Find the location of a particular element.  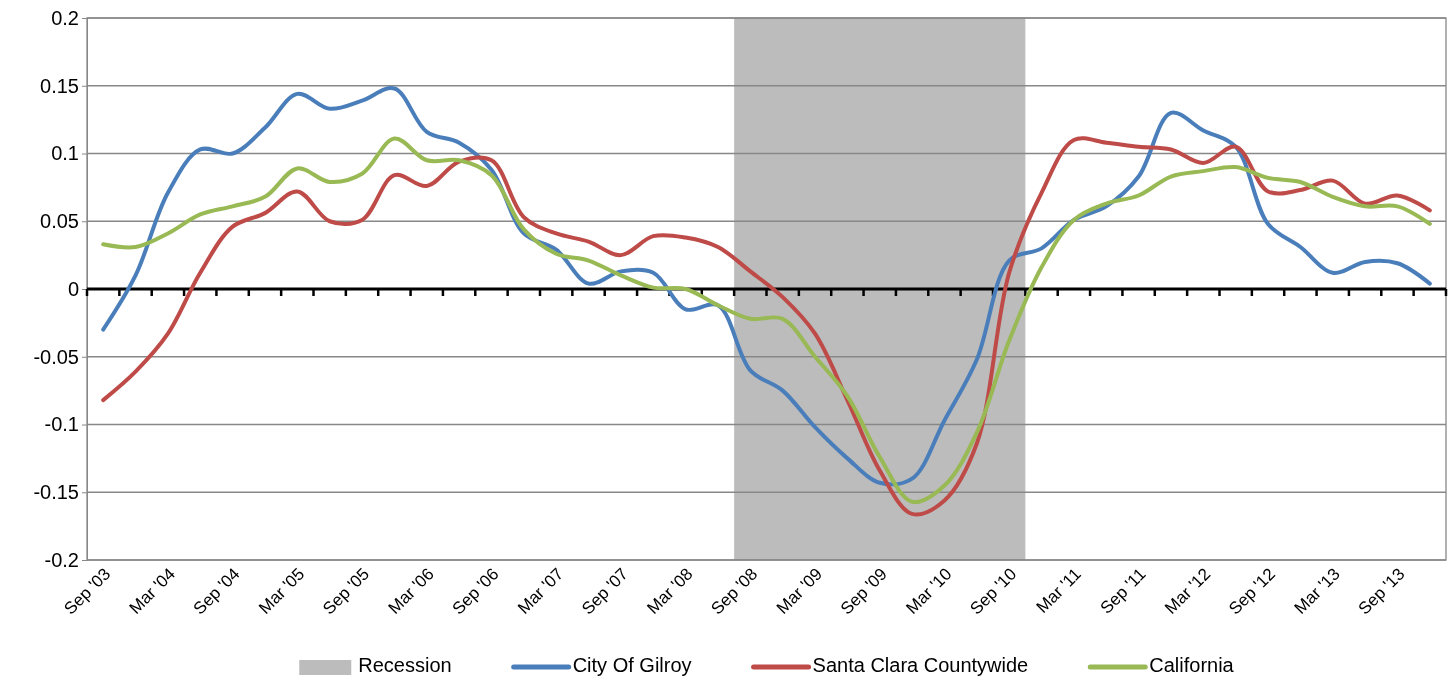

y-tick-label: -0.1 is located at coordinates (61, 424).